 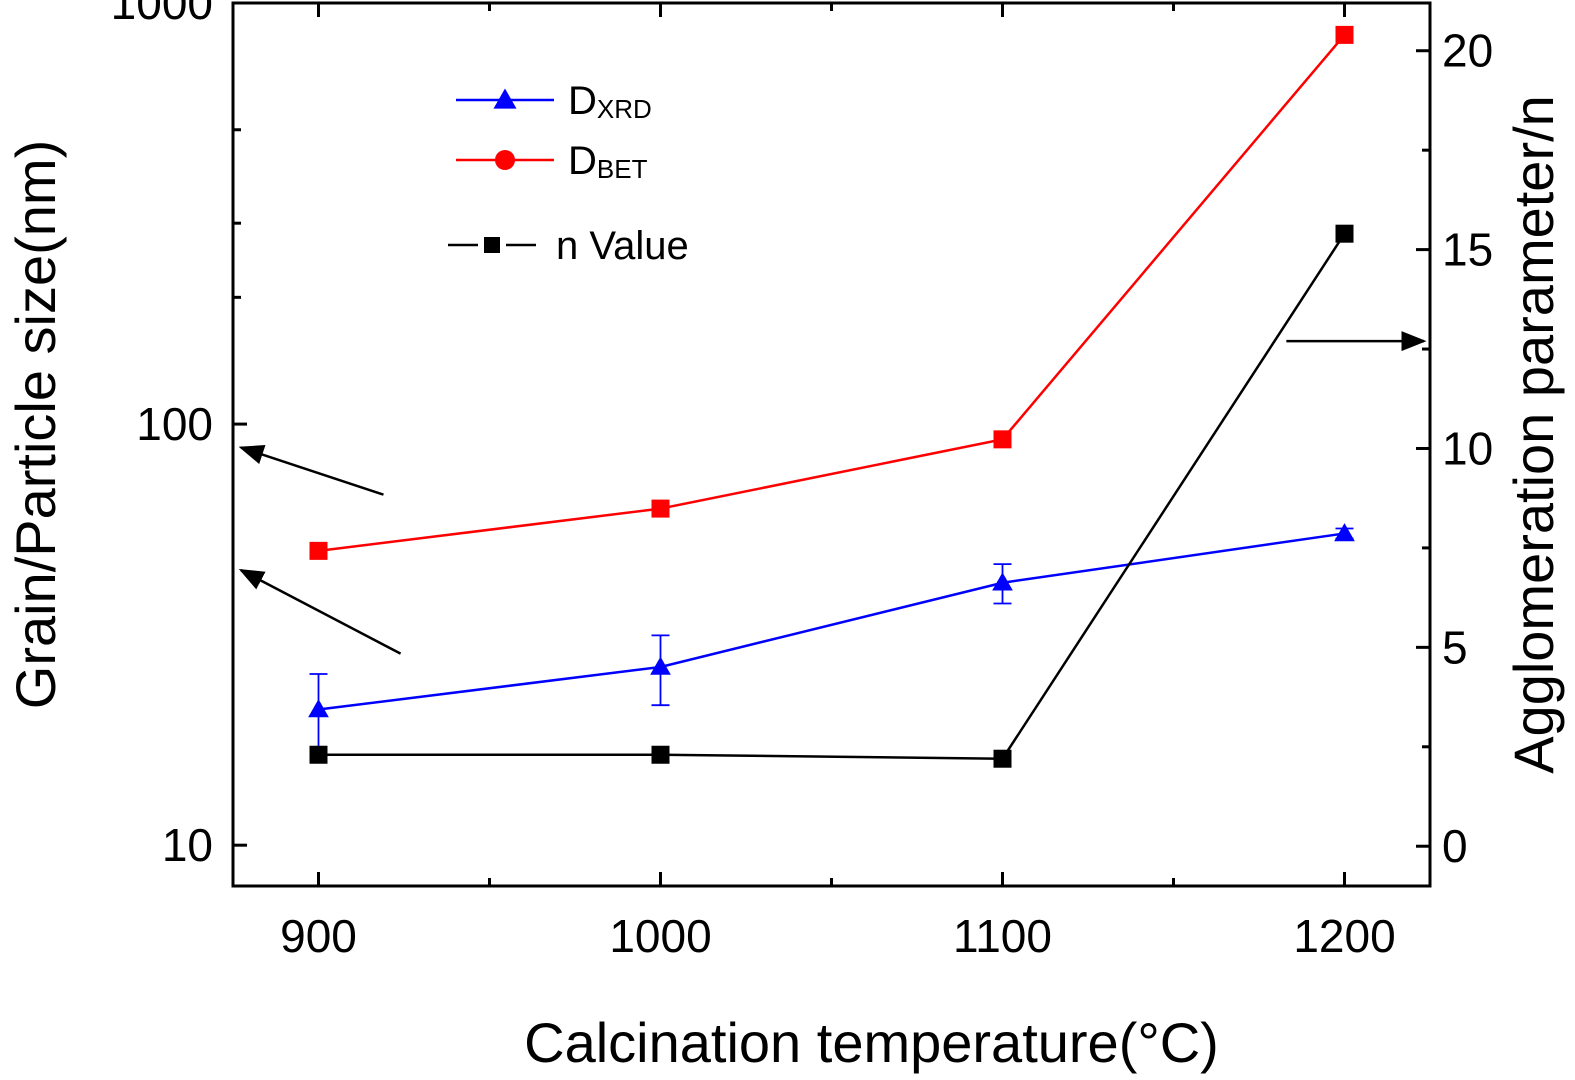 What do you see at coordinates (1467, 250) in the screenshot?
I see `y-right-tick-label: 15` at bounding box center [1467, 250].